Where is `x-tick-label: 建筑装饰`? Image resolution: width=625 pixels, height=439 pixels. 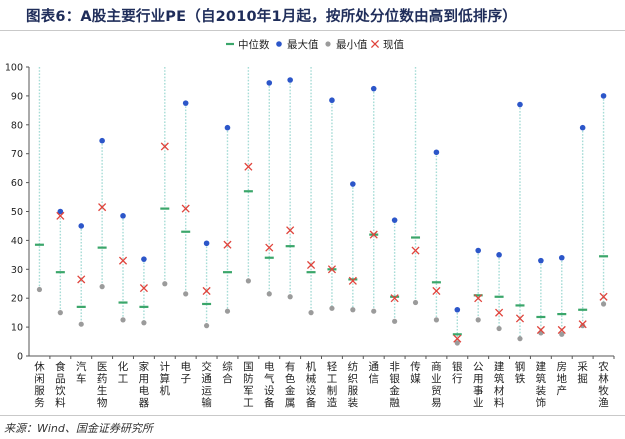
x-tick-label: 建筑装饰 is located at coordinates (541, 384).